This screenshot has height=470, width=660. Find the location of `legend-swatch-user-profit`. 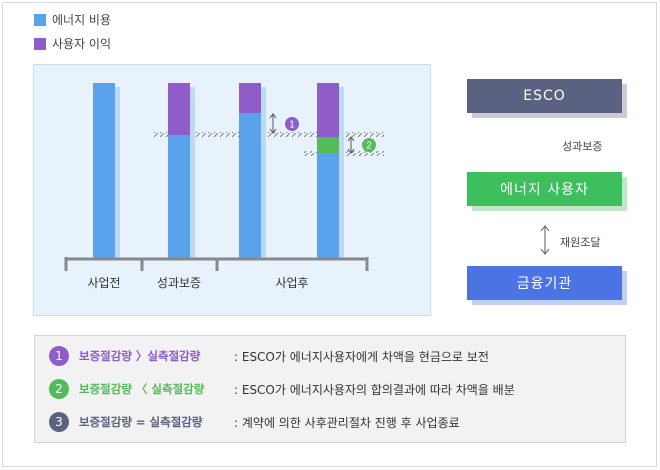

legend-swatch-user-profit is located at coordinates (40, 44).